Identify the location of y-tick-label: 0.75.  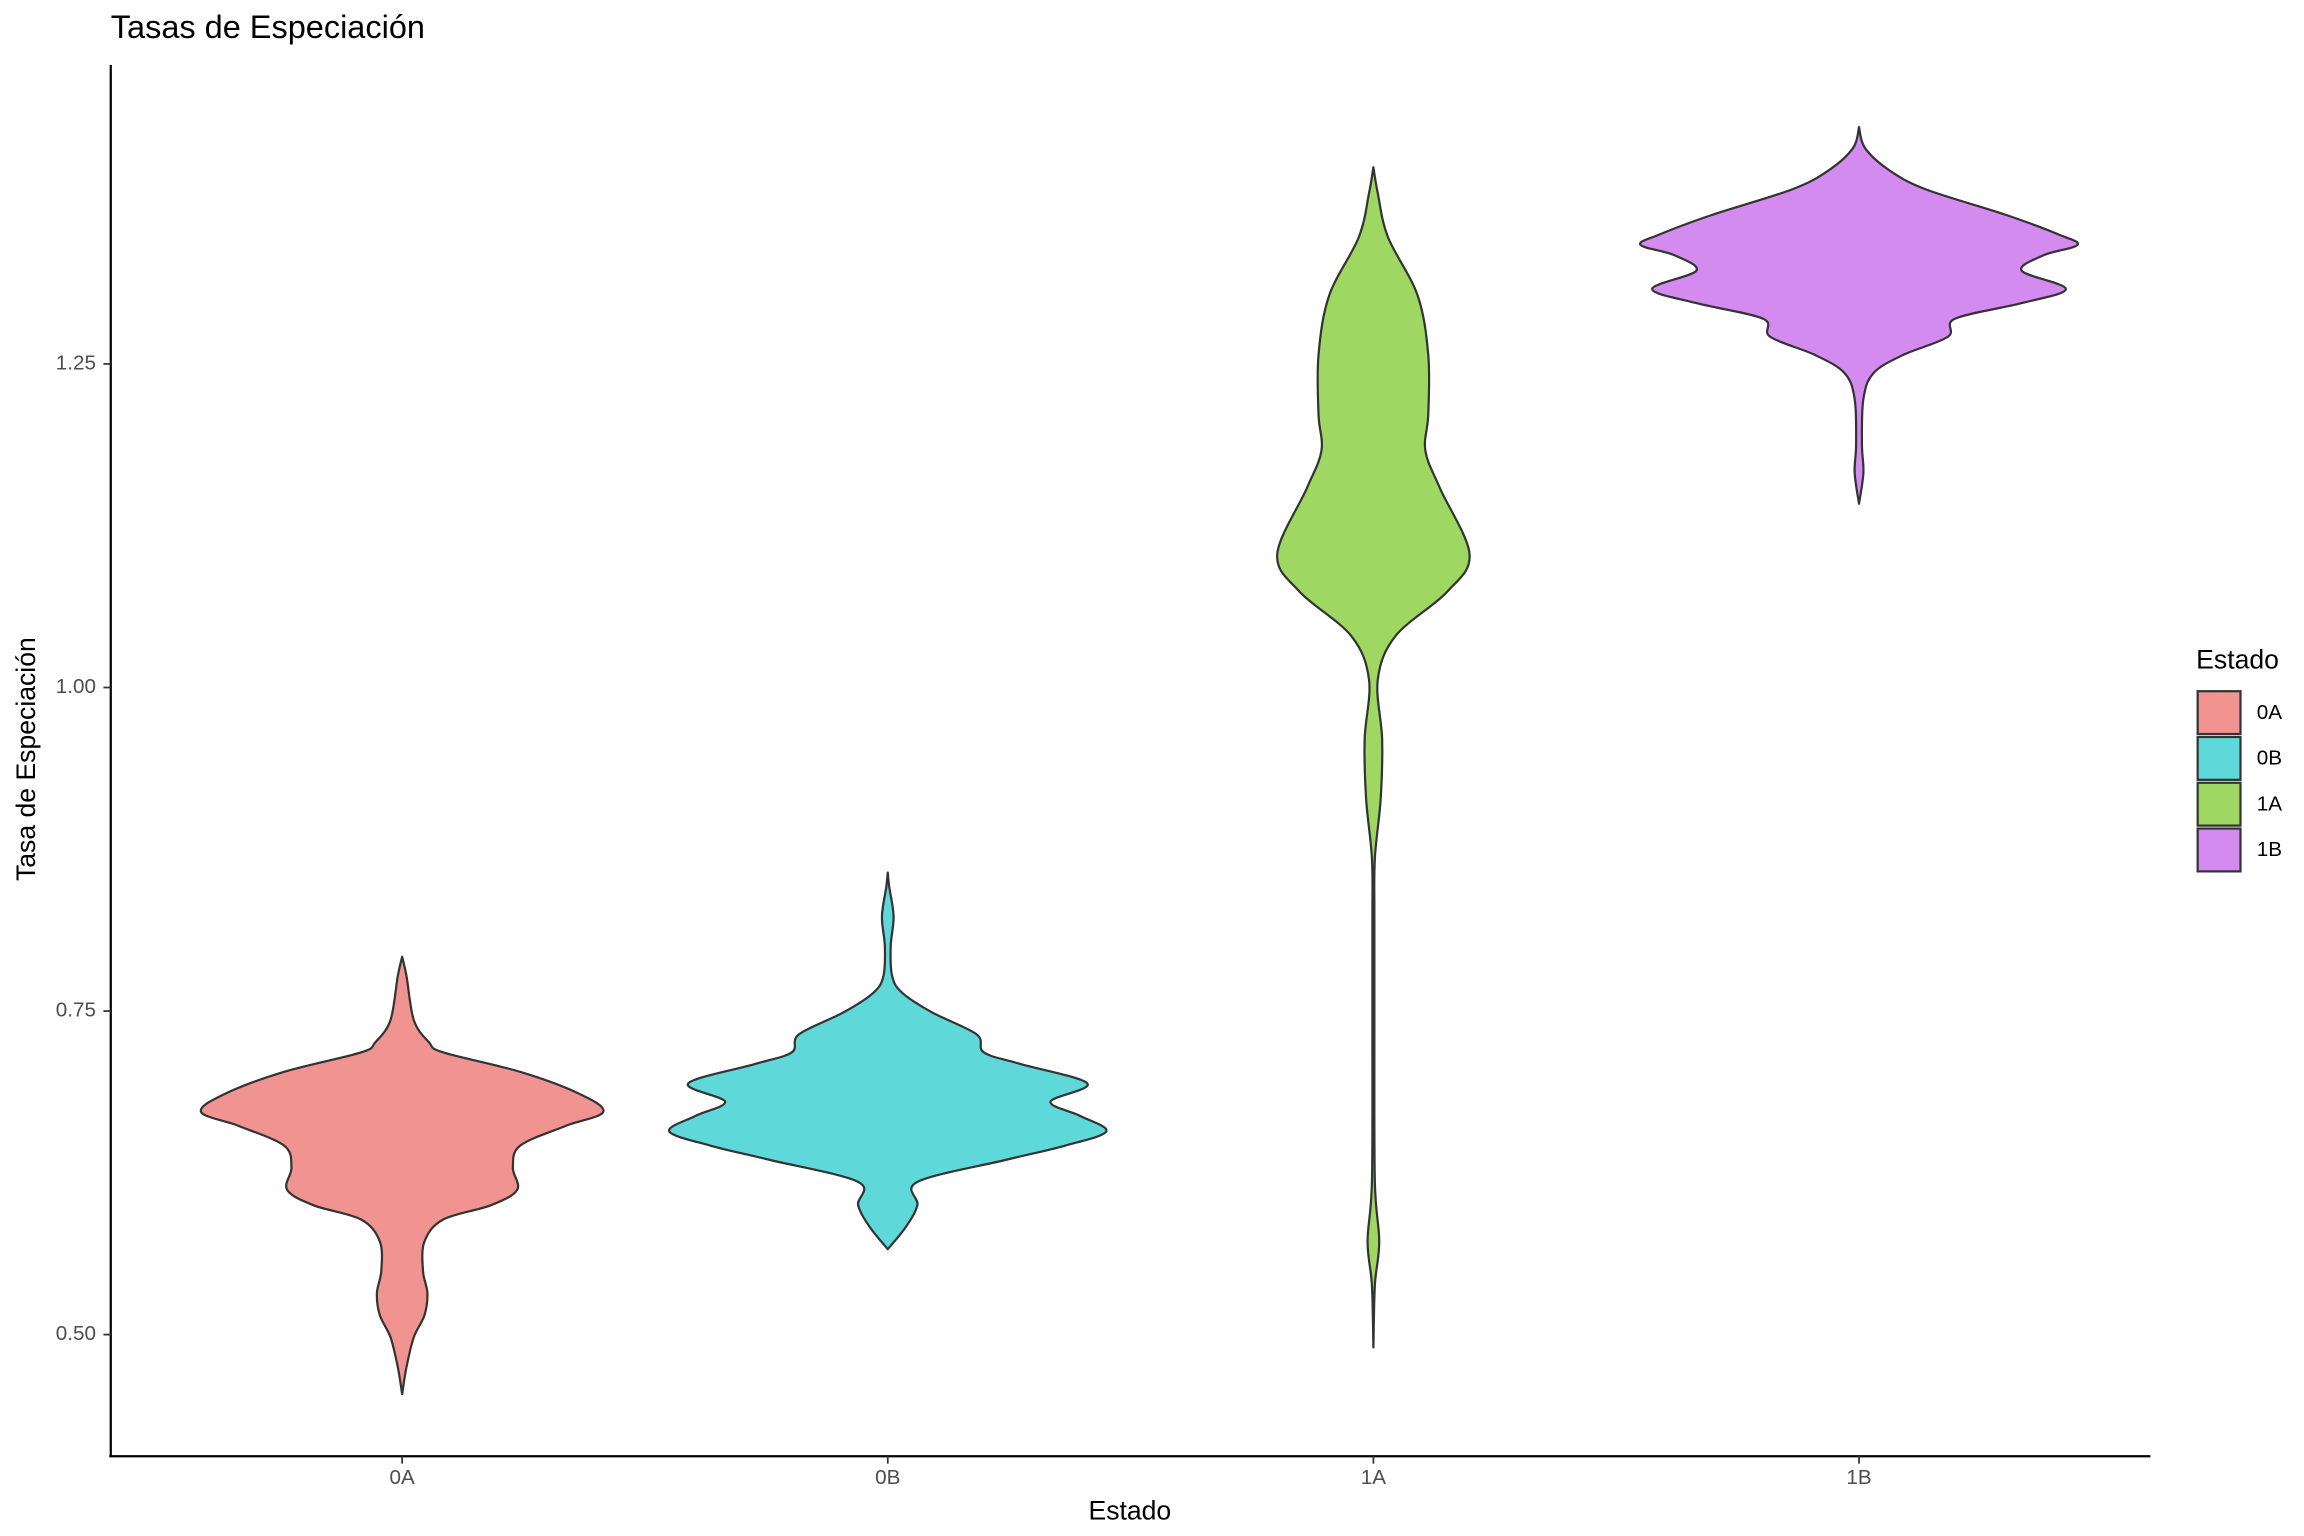
(76, 1009).